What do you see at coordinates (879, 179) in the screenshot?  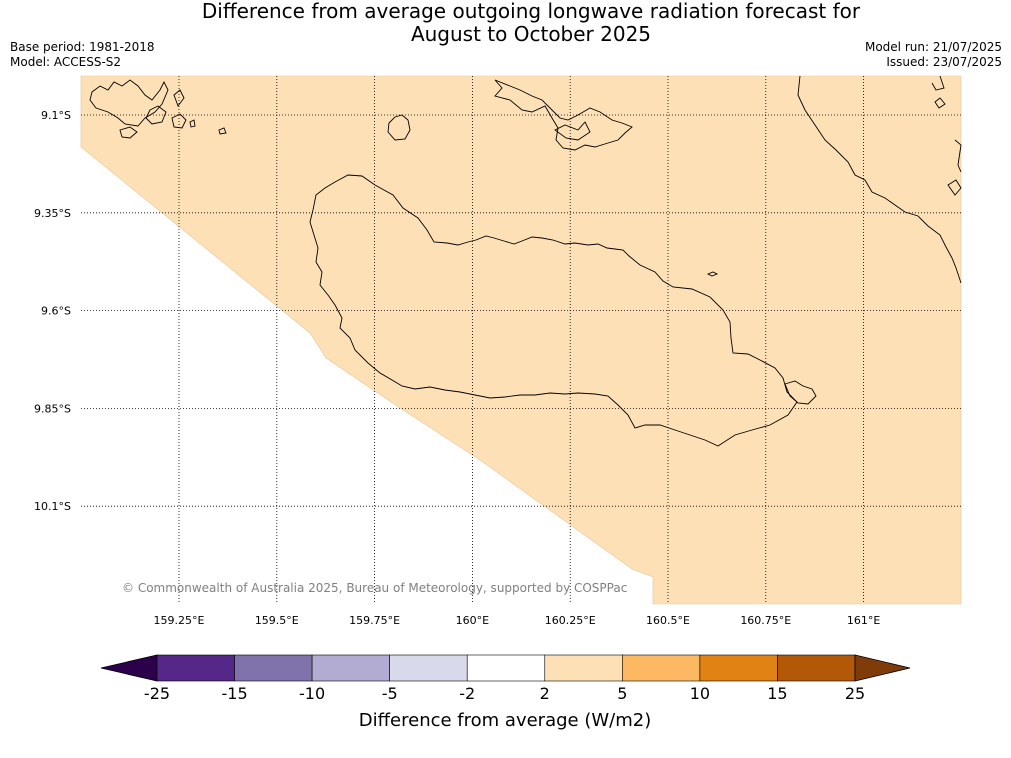 I see `coastline-malaita` at bounding box center [879, 179].